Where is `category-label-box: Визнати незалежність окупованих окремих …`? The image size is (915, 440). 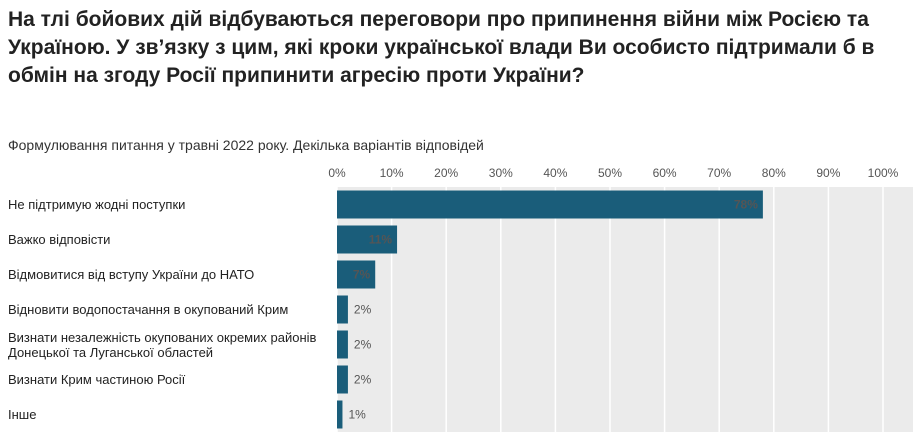 category-label-box: Визнати незалежність окупованих окремих … is located at coordinates (162, 344).